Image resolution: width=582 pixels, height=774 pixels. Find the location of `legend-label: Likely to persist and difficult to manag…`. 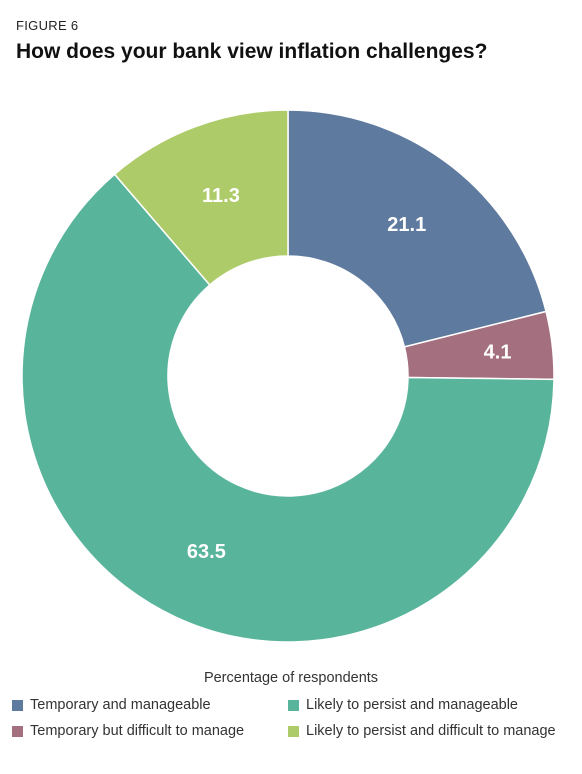

legend-label: Likely to persist and difficult to manag… is located at coordinates (431, 731).